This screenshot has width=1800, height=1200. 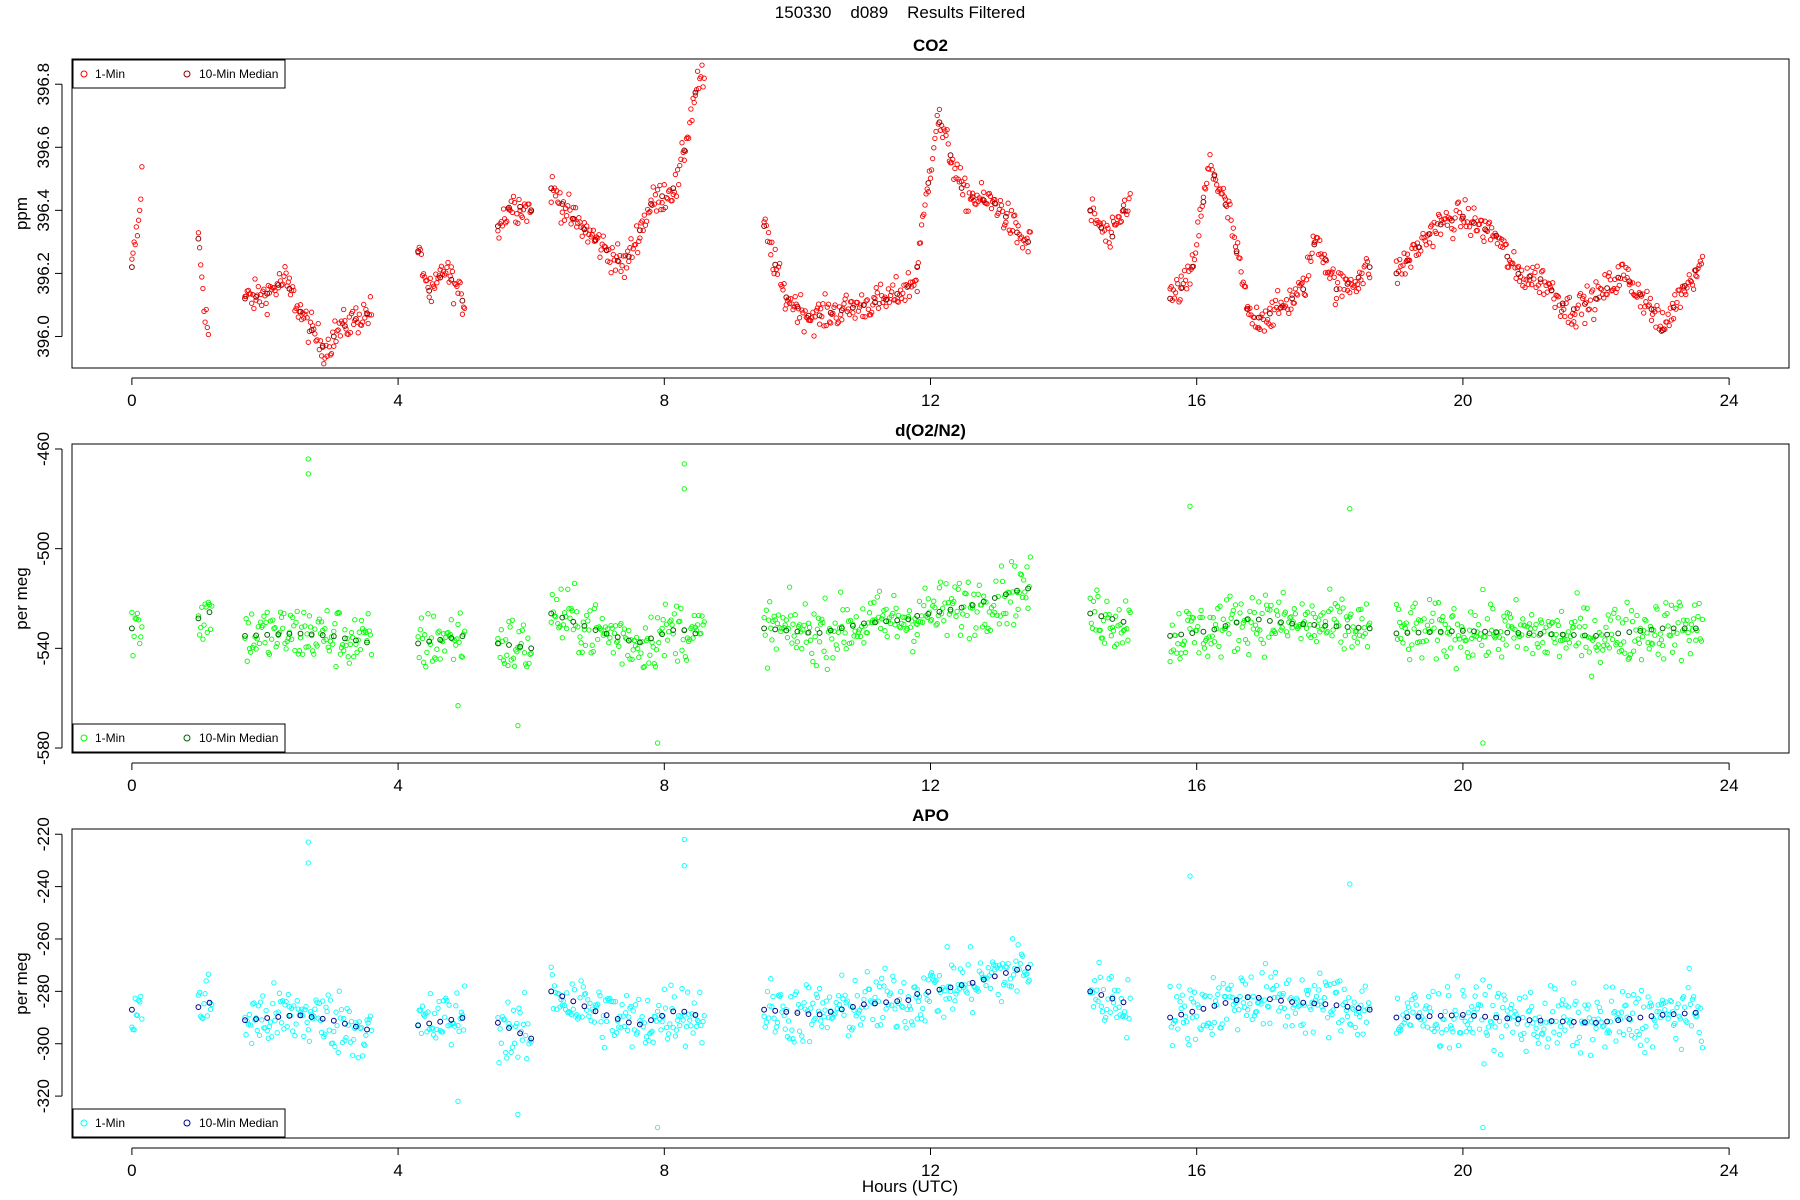 What do you see at coordinates (930, 785) in the screenshot?
I see `x-tick-label: 12` at bounding box center [930, 785].